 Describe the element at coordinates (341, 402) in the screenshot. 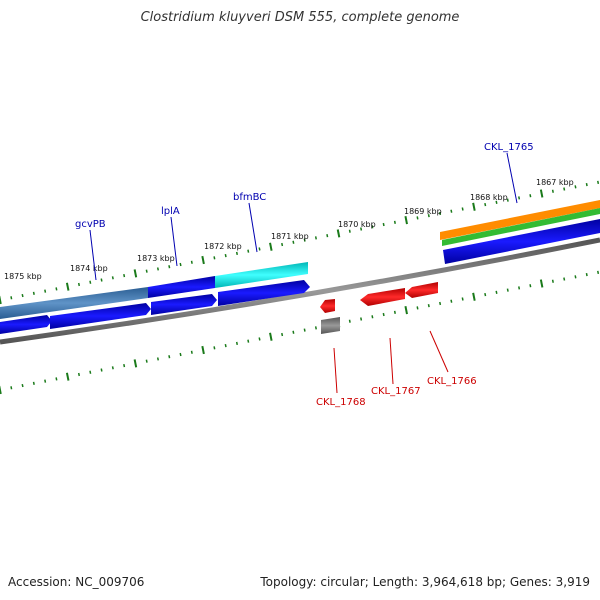

I see `gene-label-CKL_1768: CKL_1768` at that location.